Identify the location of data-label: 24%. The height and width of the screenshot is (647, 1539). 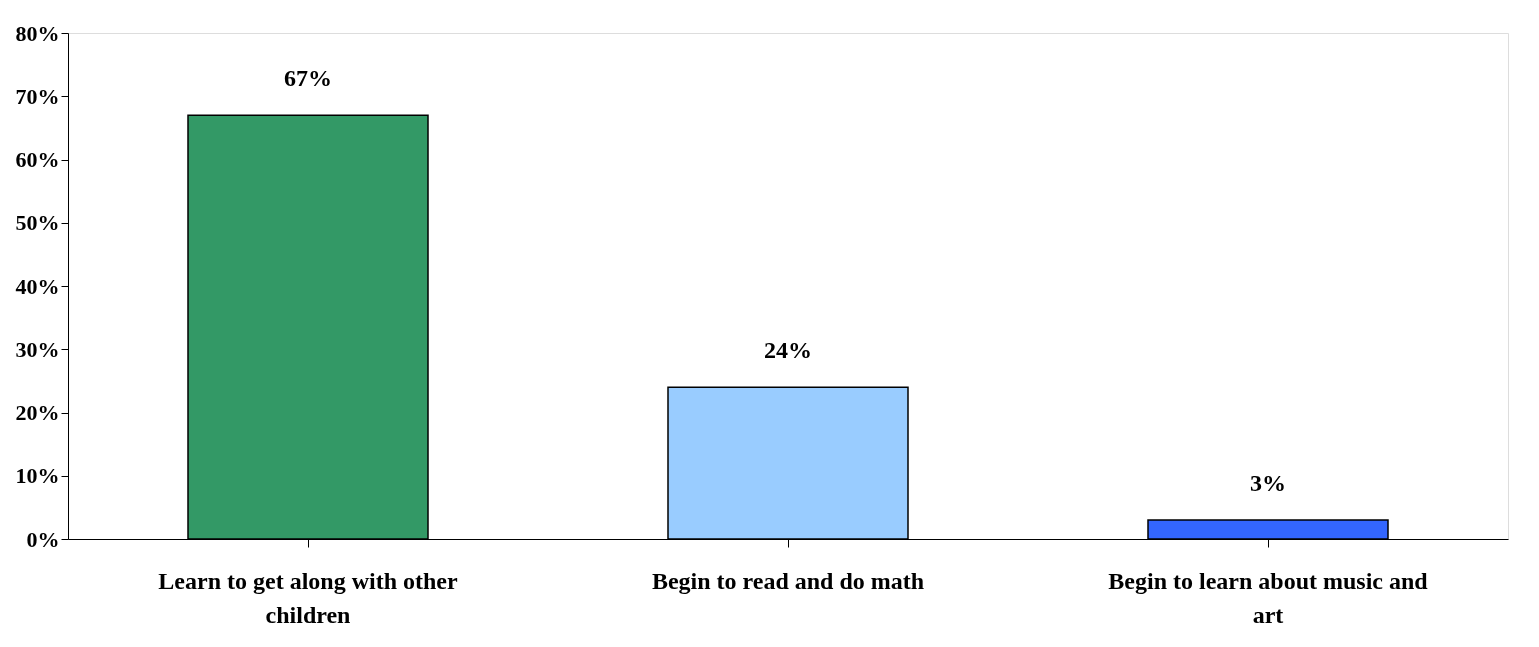
(788, 350).